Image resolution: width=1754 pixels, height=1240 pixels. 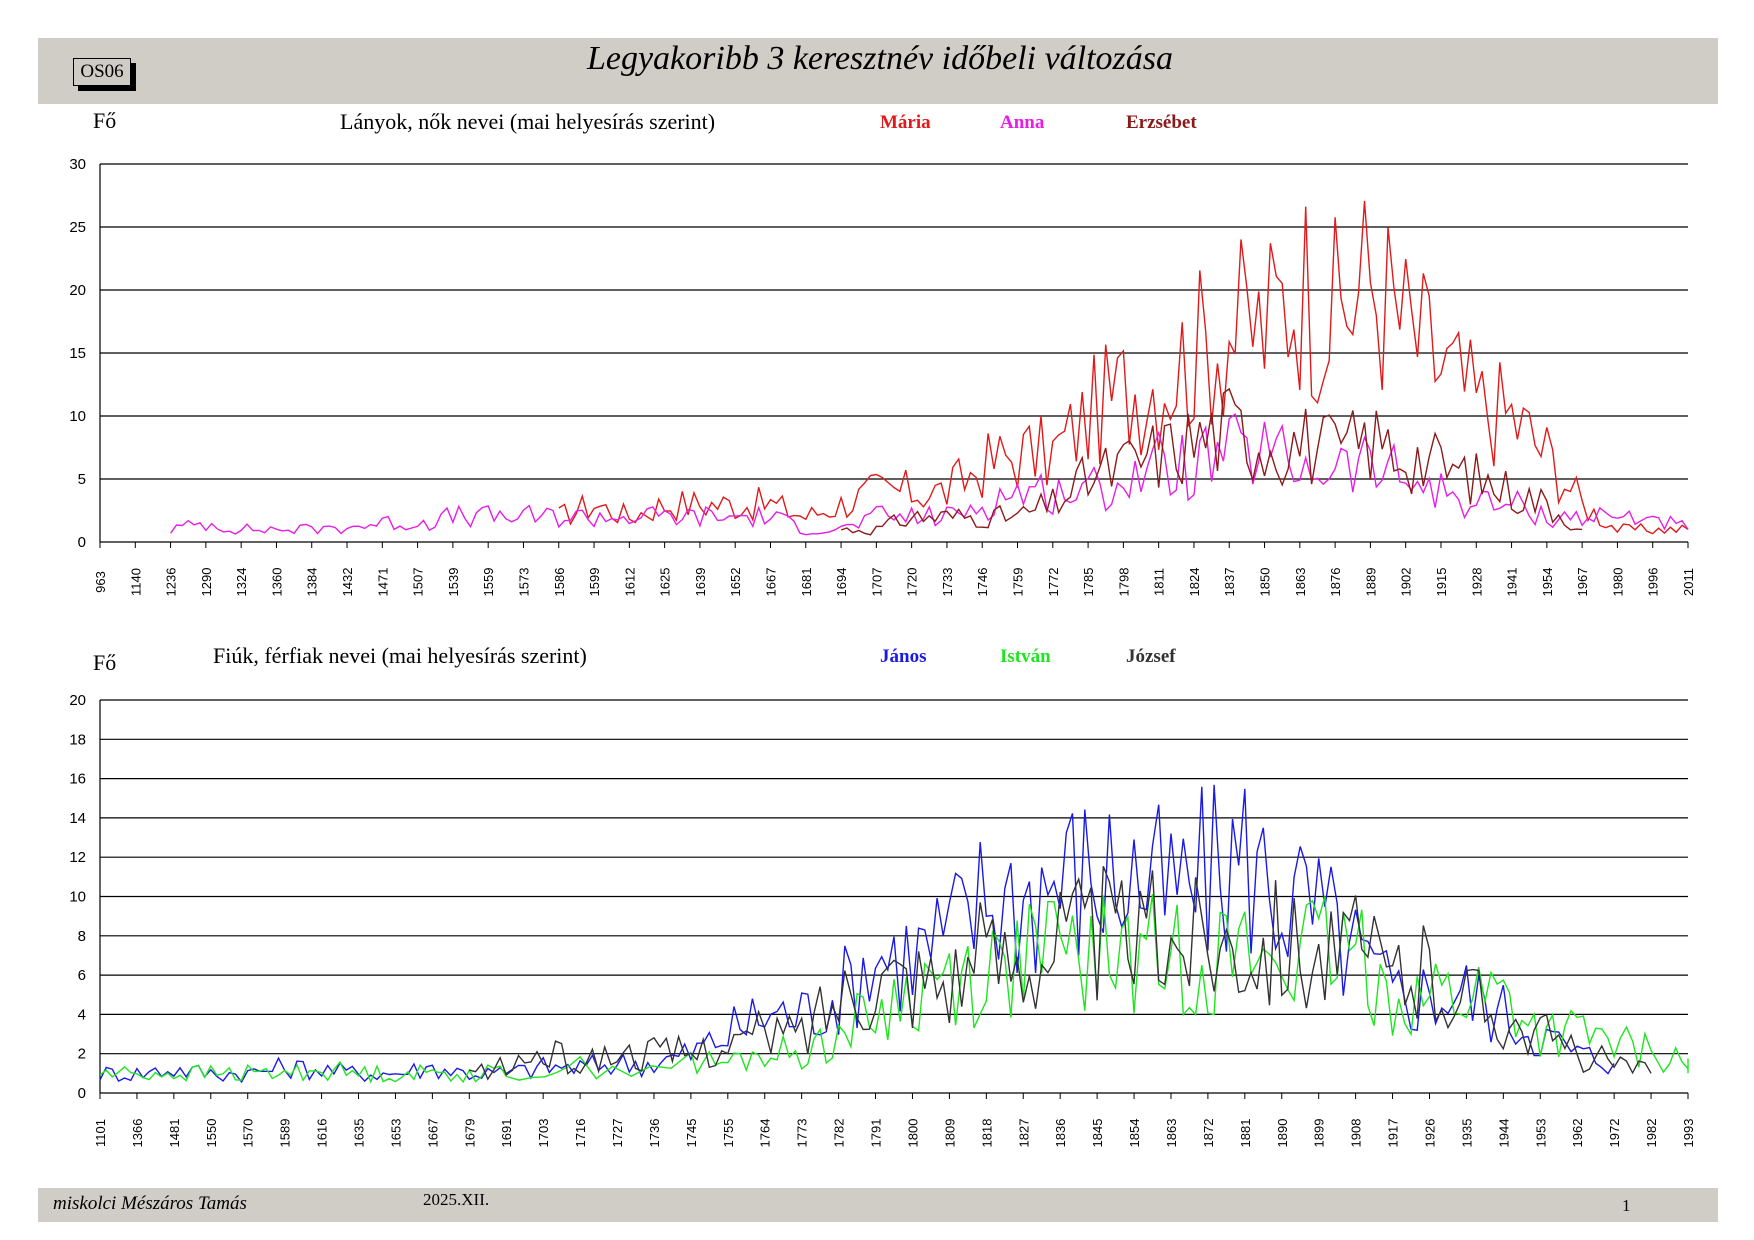 What do you see at coordinates (104, 120) in the screenshot?
I see `chart1-ylabel: Fő` at bounding box center [104, 120].